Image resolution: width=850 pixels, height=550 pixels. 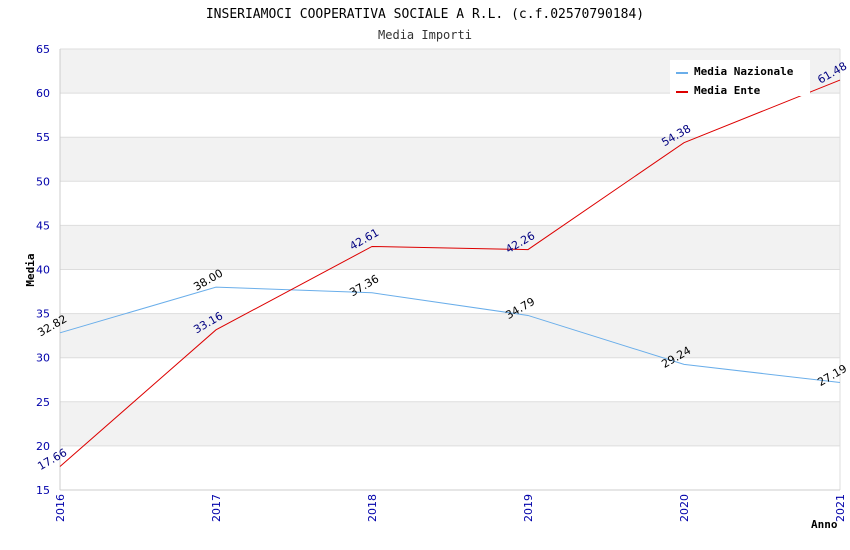 What do you see at coordinates (43, 314) in the screenshot?
I see `y-tick-label: 35` at bounding box center [43, 314].